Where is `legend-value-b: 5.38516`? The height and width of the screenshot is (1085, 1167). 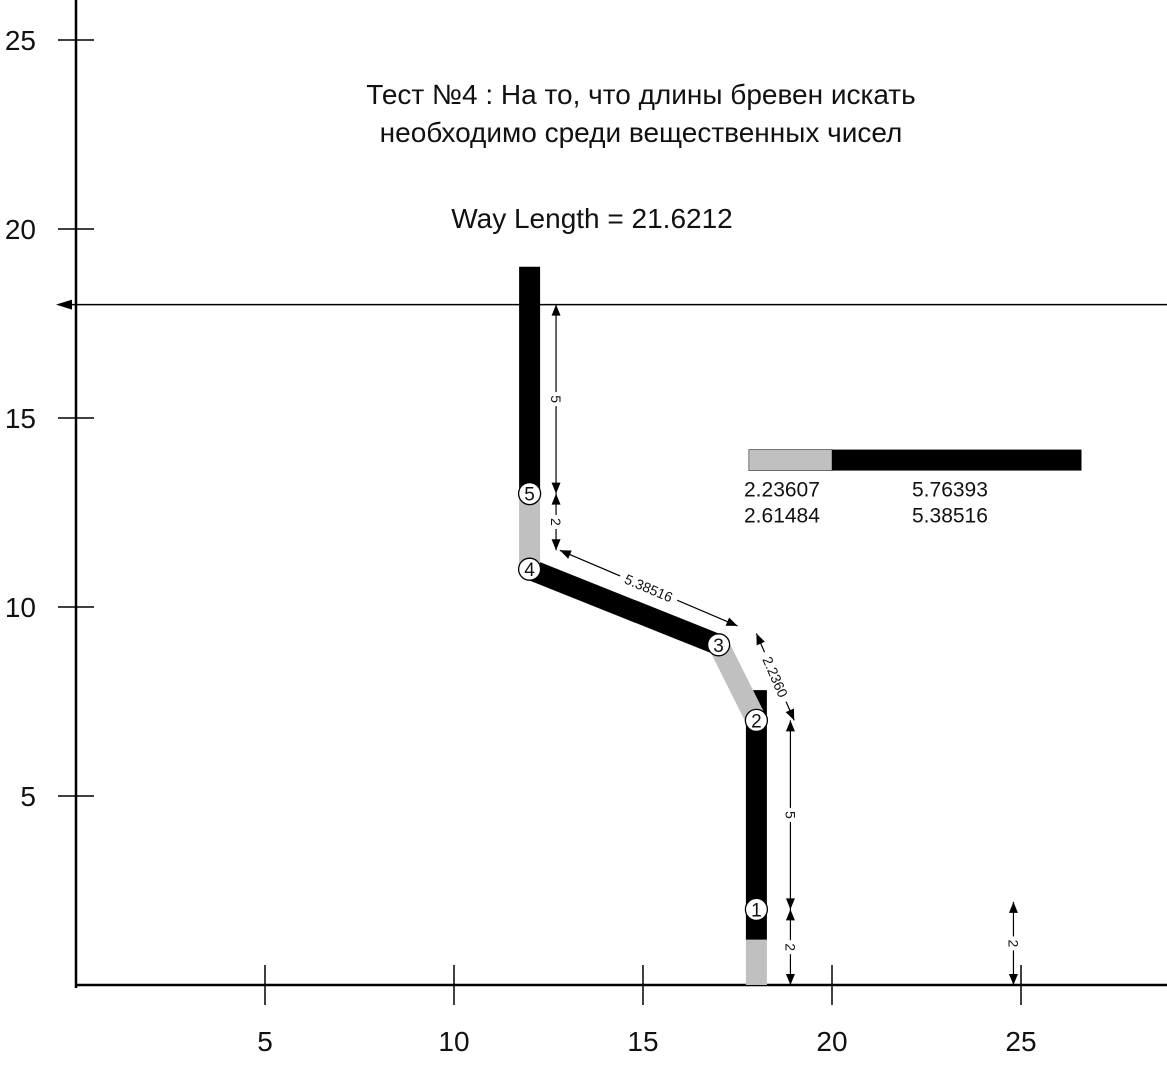
legend-value-b: 5.38516 is located at coordinates (950, 516).